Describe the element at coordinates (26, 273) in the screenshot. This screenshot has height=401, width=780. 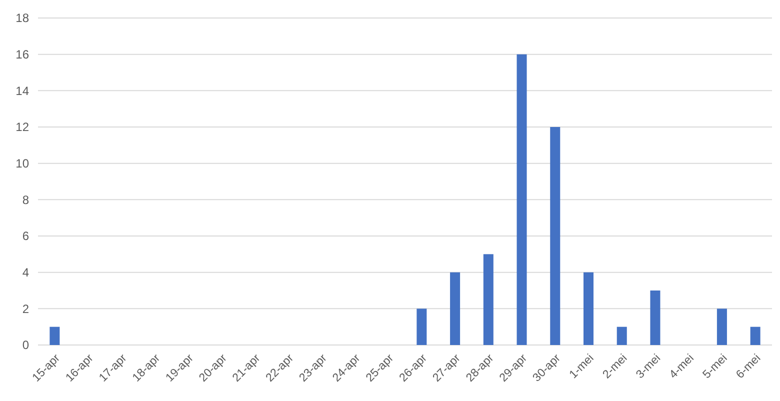
I see `y-tick-label: 4` at that location.